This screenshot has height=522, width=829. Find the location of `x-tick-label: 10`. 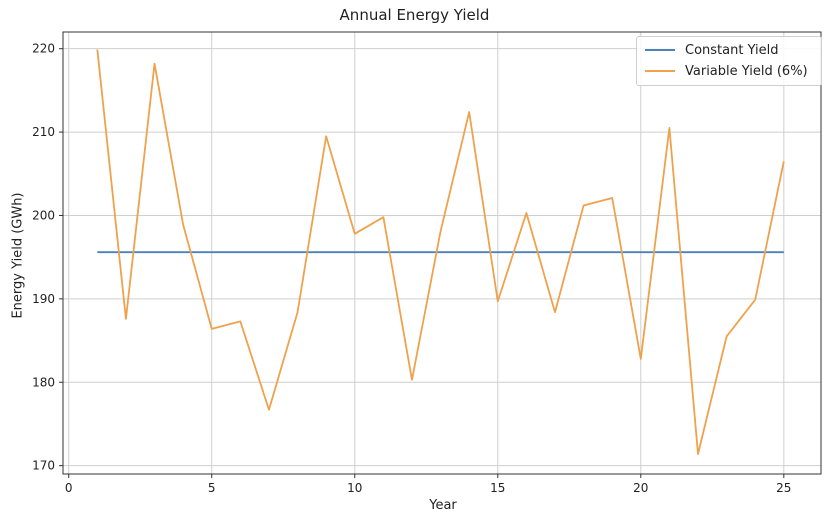

x-tick-label: 10 is located at coordinates (354, 488).